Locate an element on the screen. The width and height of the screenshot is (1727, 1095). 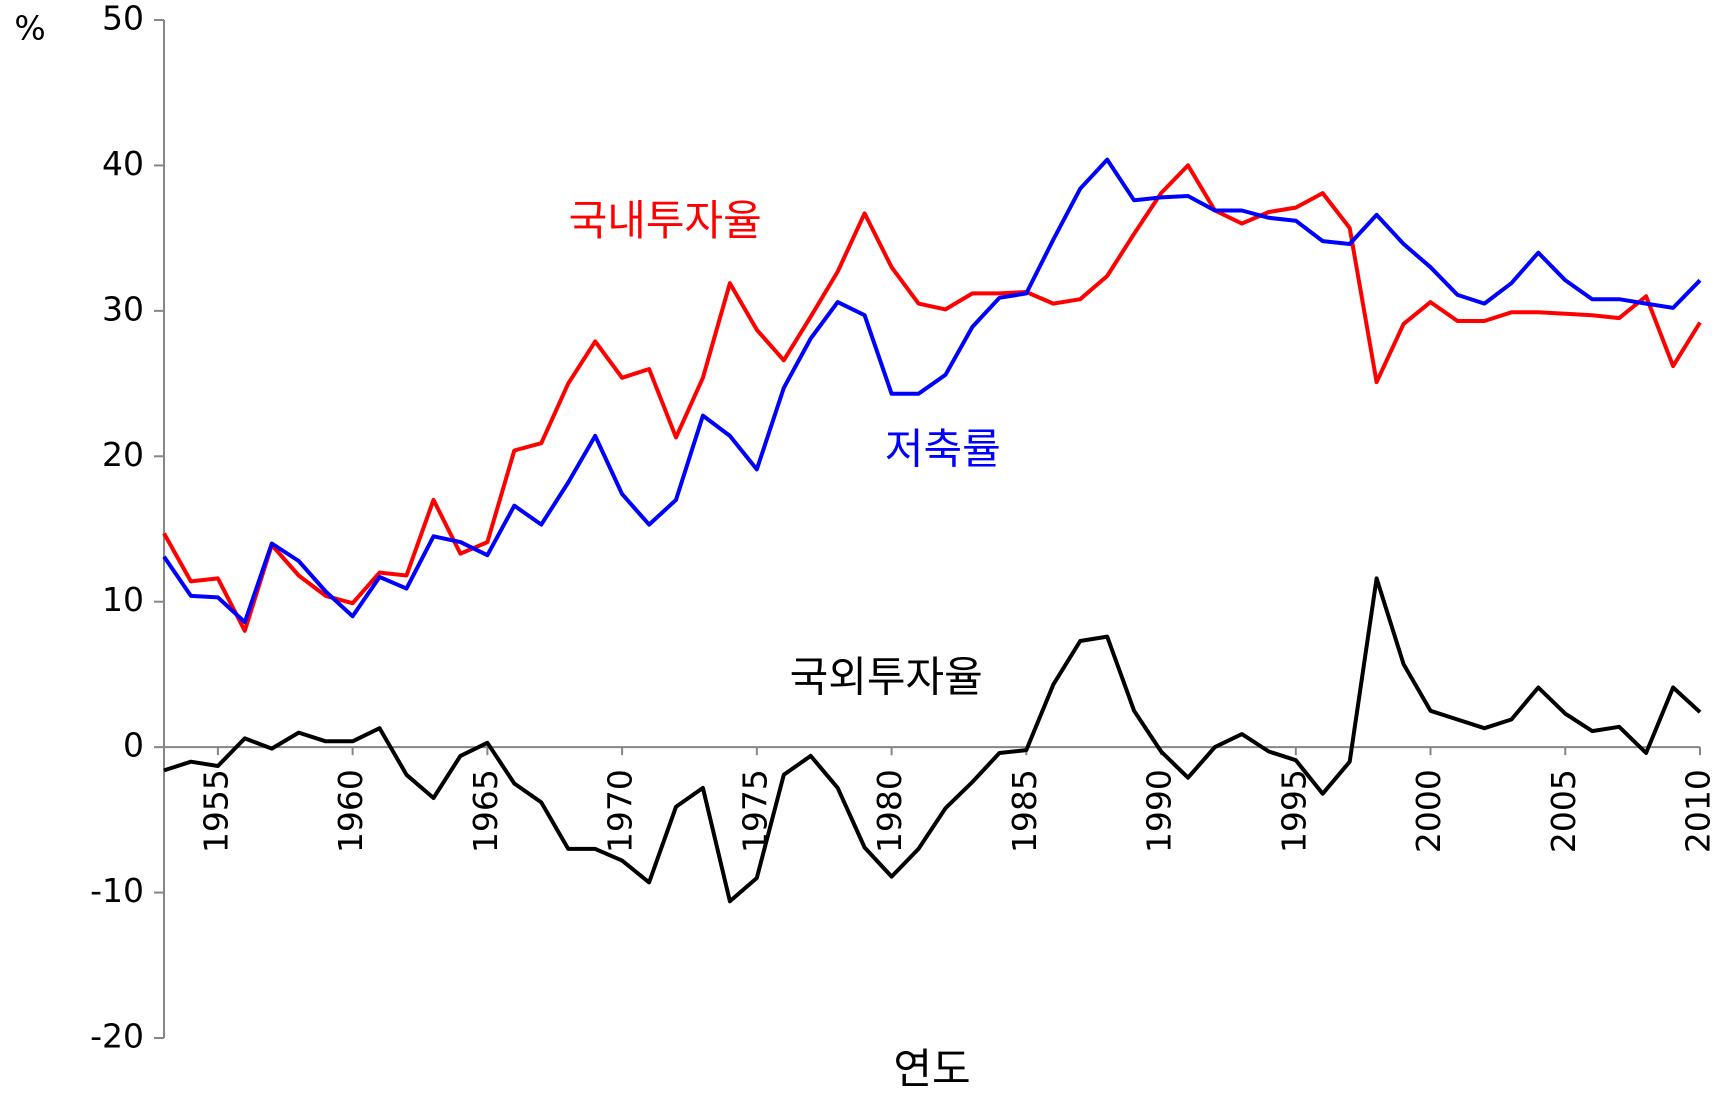
x-tick-label: 1955 is located at coordinates (215, 811).